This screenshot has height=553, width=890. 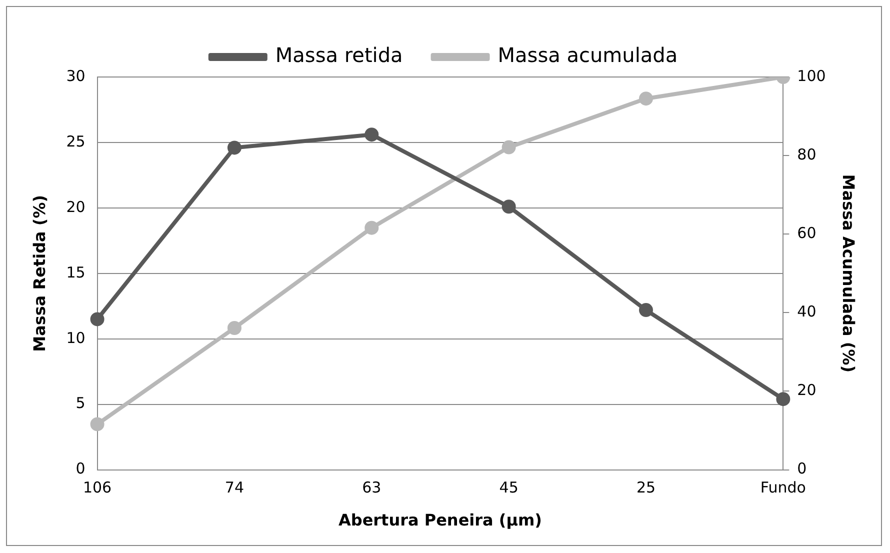 What do you see at coordinates (76, 141) in the screenshot?
I see `y-tick-label: 25` at bounding box center [76, 141].